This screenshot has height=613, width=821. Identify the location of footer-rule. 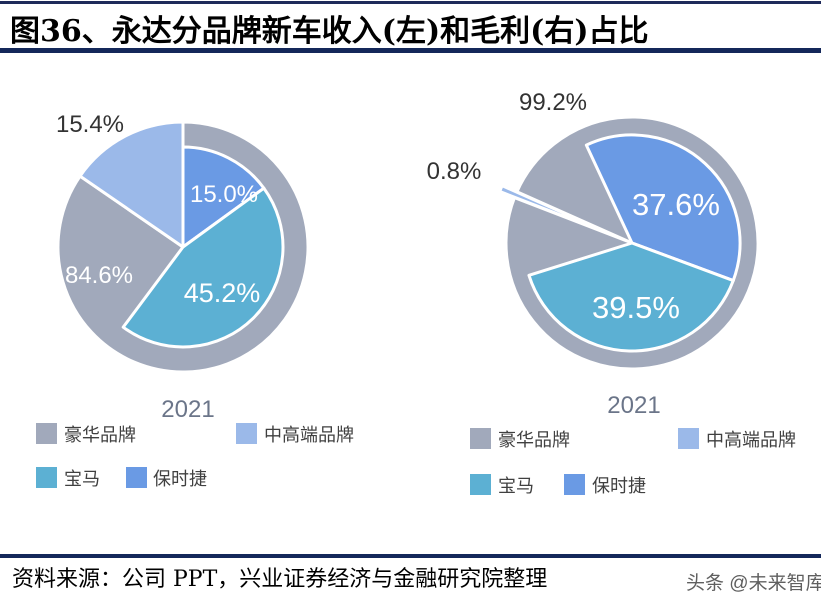
(410, 556).